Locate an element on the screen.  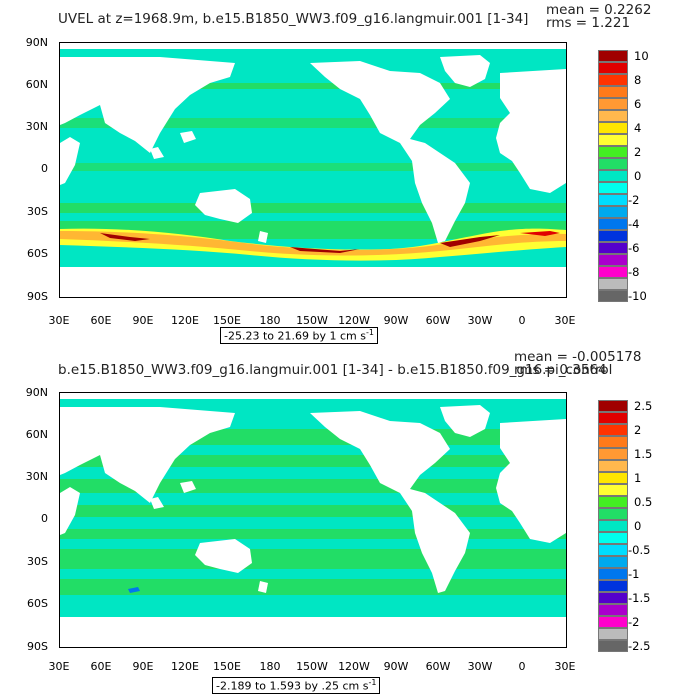
lon-tick: 150E is located at coordinates (227, 320).